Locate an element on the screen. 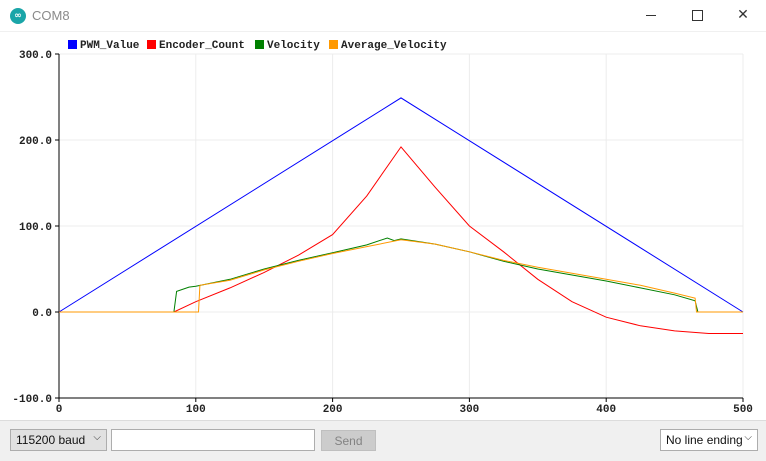 The width and height of the screenshot is (766, 461). series-line-velocity is located at coordinates (401, 275).